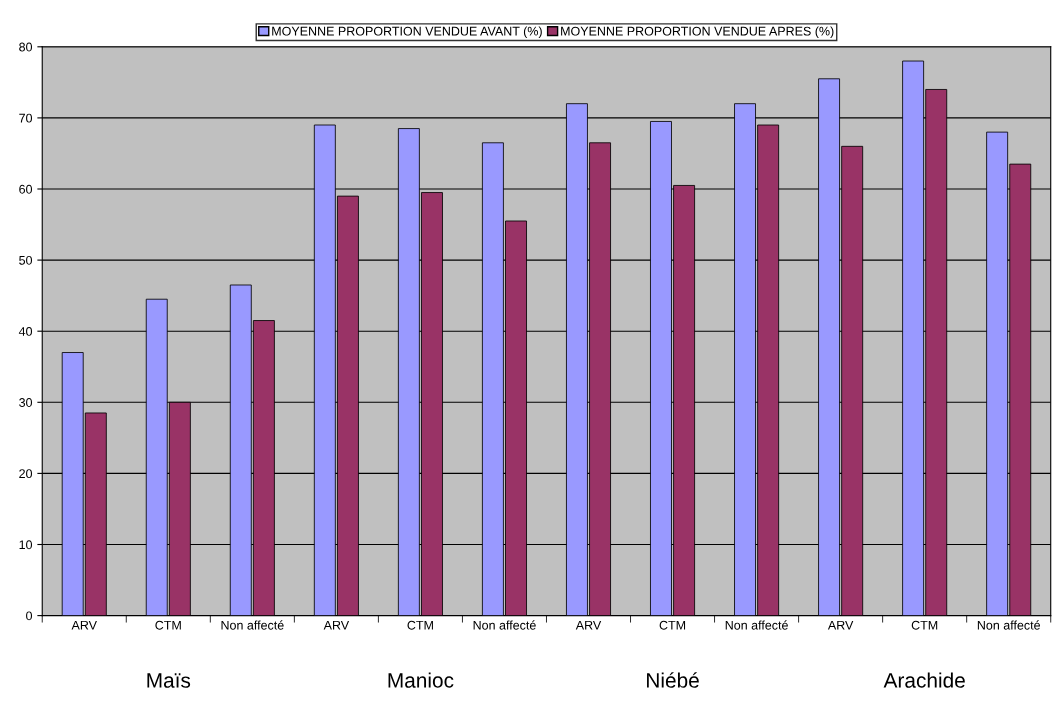 Image resolution: width=1056 pixels, height=720 pixels. I want to click on y-tick-label: 70, so click(26, 118).